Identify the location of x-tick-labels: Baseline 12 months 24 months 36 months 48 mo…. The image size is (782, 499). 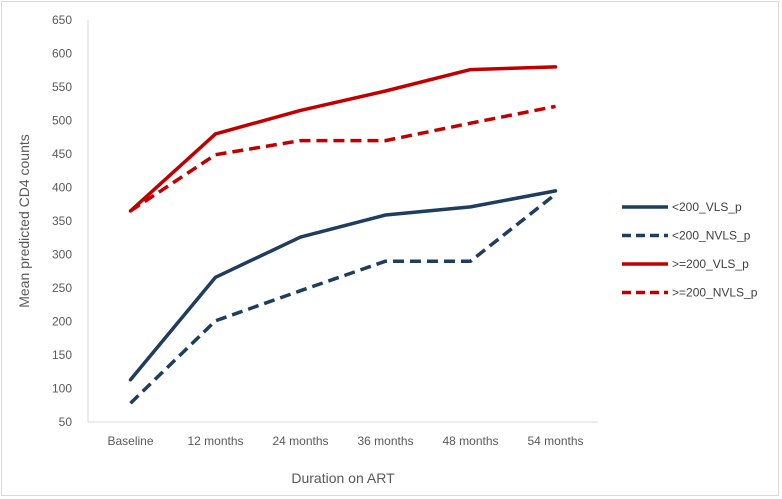
(345, 441).